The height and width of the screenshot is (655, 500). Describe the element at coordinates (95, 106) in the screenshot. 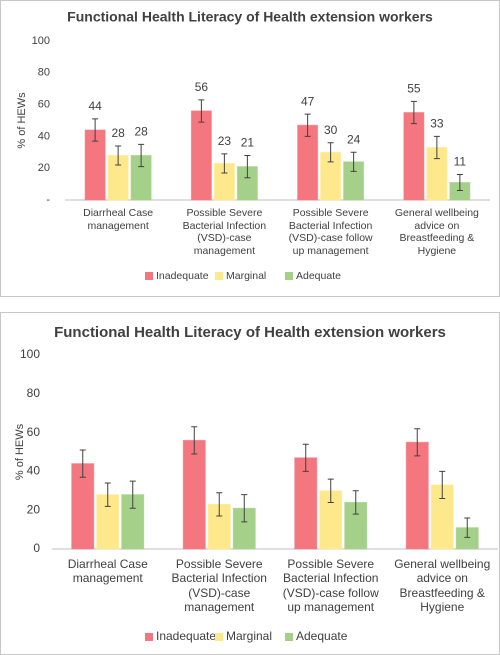

I see `data-label: 44` at that location.